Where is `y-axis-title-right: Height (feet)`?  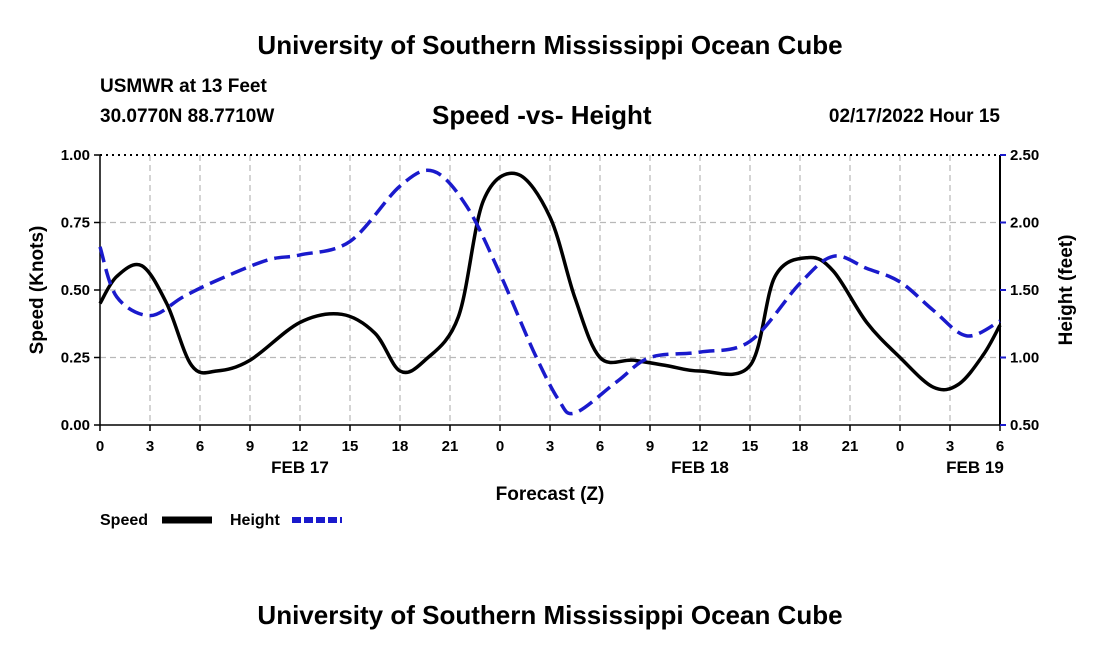
y-axis-title-right: Height (feet) is located at coordinates (1066, 290).